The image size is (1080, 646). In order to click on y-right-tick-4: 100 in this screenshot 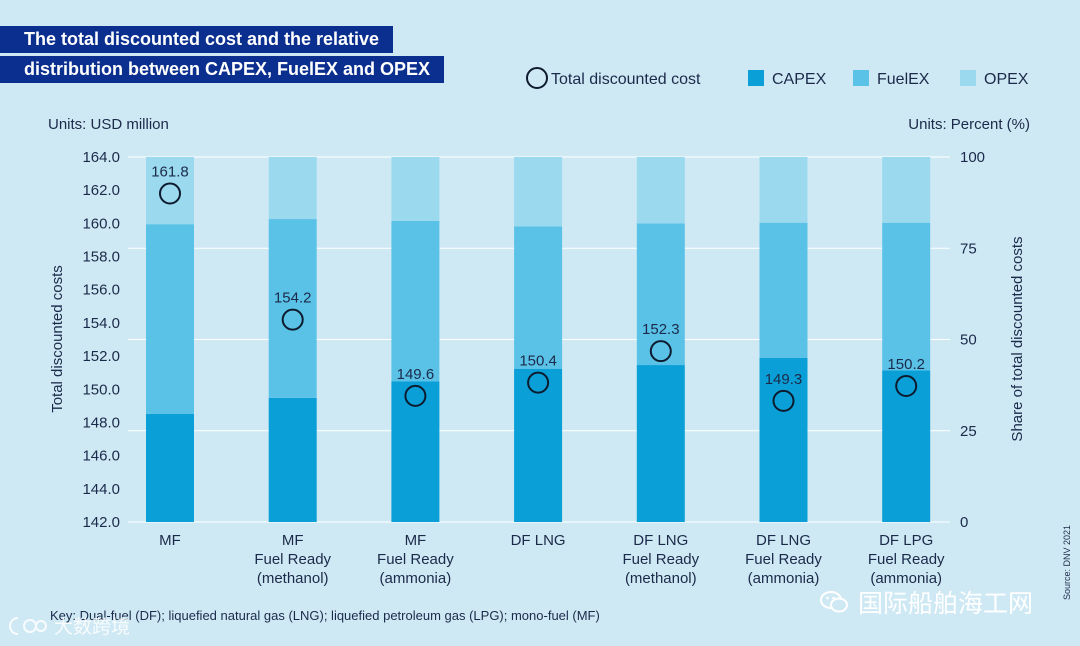, I will do `click(972, 157)`.